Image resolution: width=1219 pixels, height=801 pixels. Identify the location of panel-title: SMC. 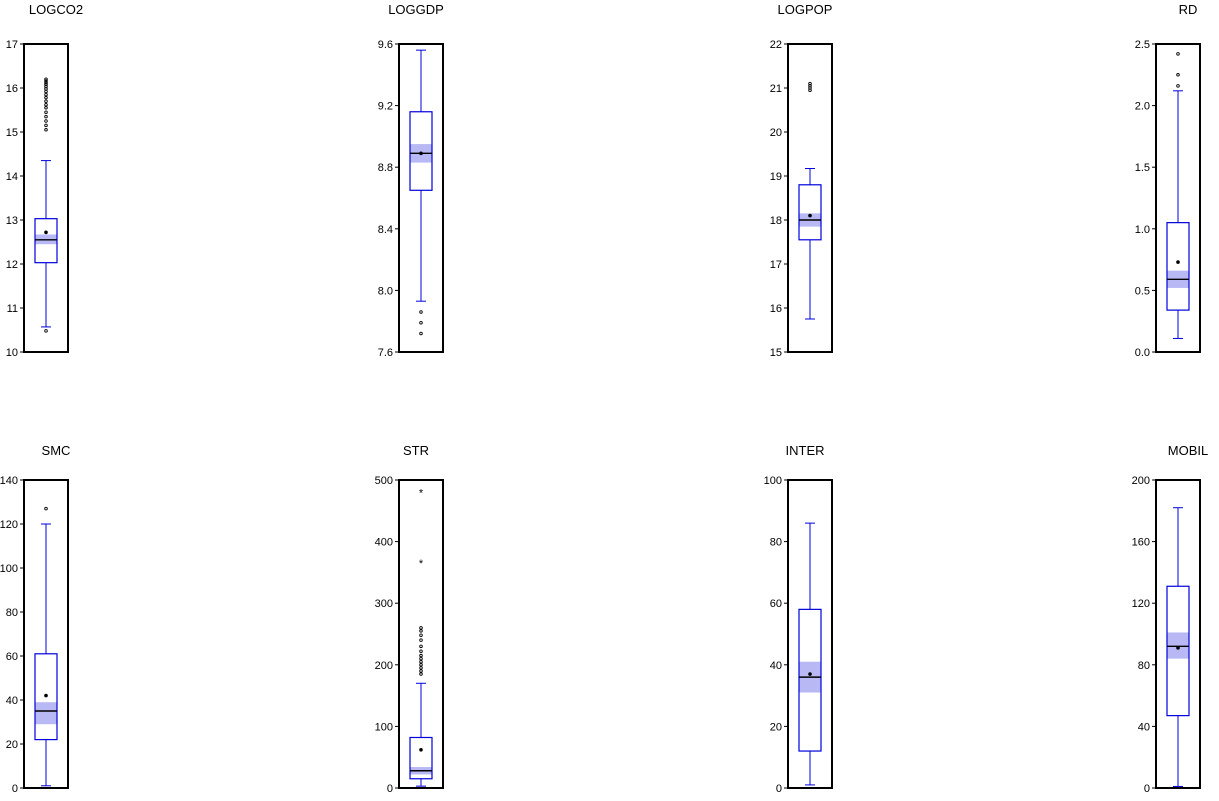
(56, 450).